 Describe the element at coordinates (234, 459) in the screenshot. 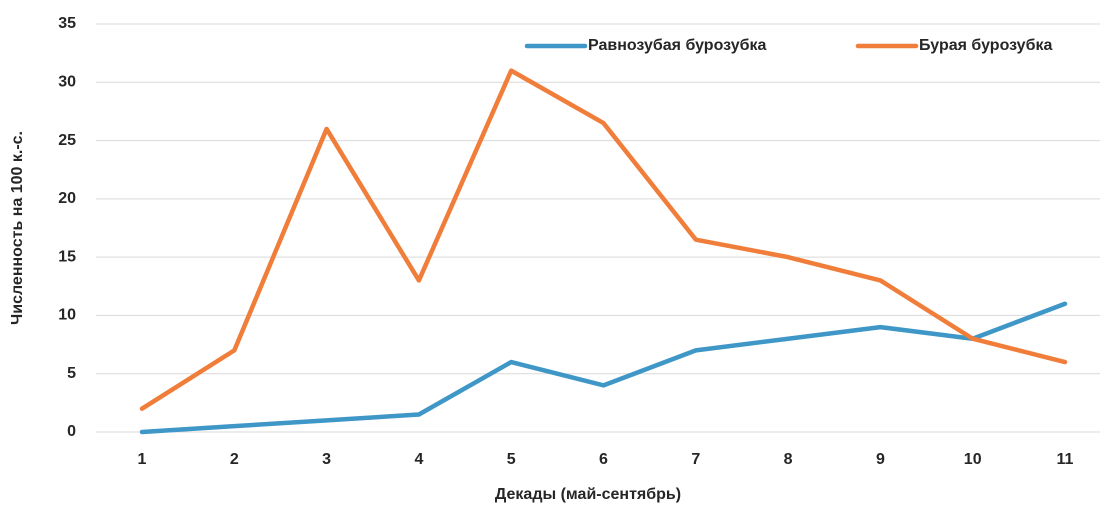

I see `x-tick-label: 2` at that location.